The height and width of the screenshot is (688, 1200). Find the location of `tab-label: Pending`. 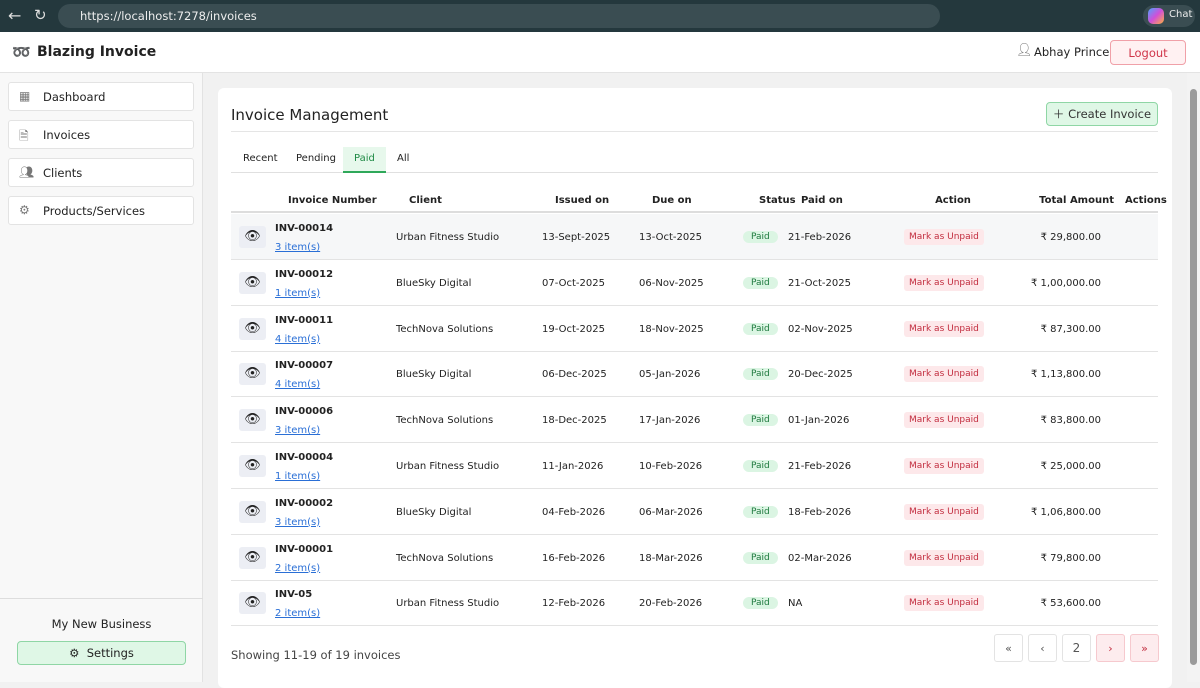

tab-label: Pending is located at coordinates (316, 158).